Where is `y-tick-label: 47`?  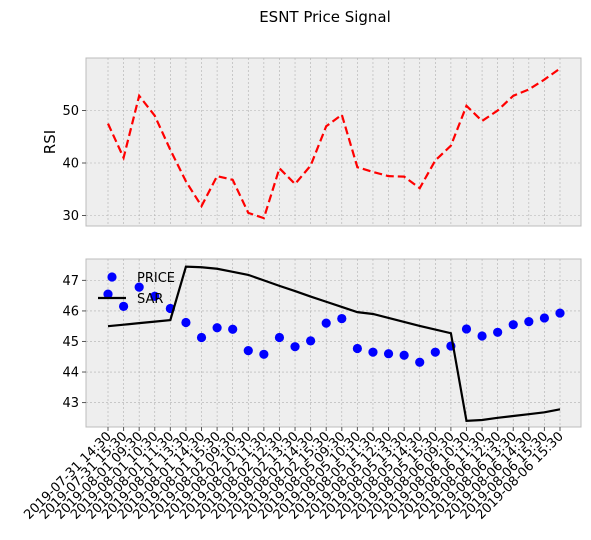
y-tick-label: 47 is located at coordinates (70, 281).